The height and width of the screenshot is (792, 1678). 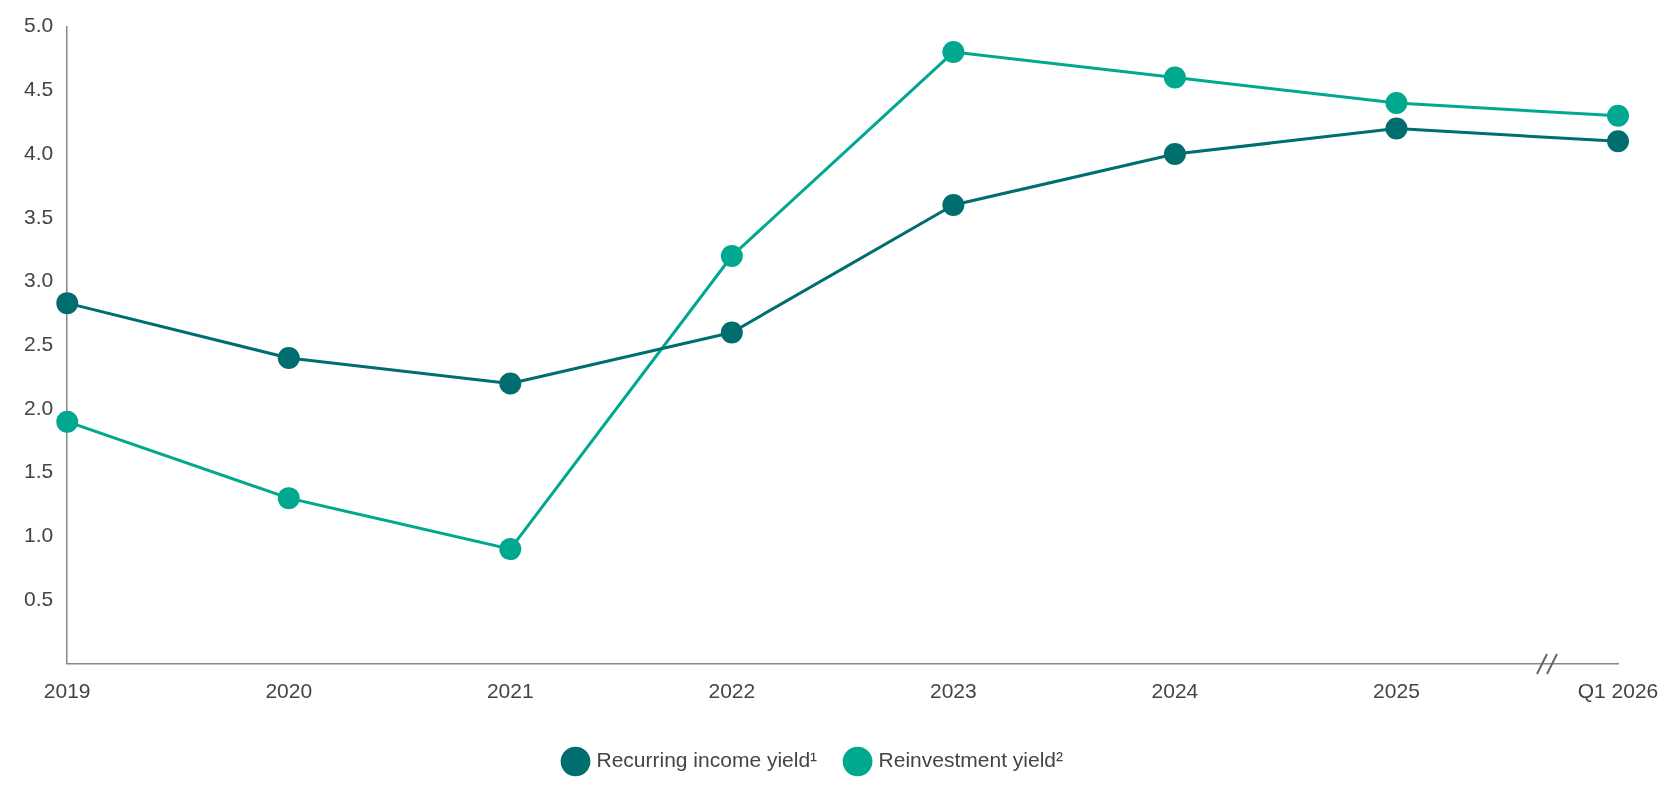 What do you see at coordinates (289, 691) in the screenshot?
I see `x-tick-label: 2020` at bounding box center [289, 691].